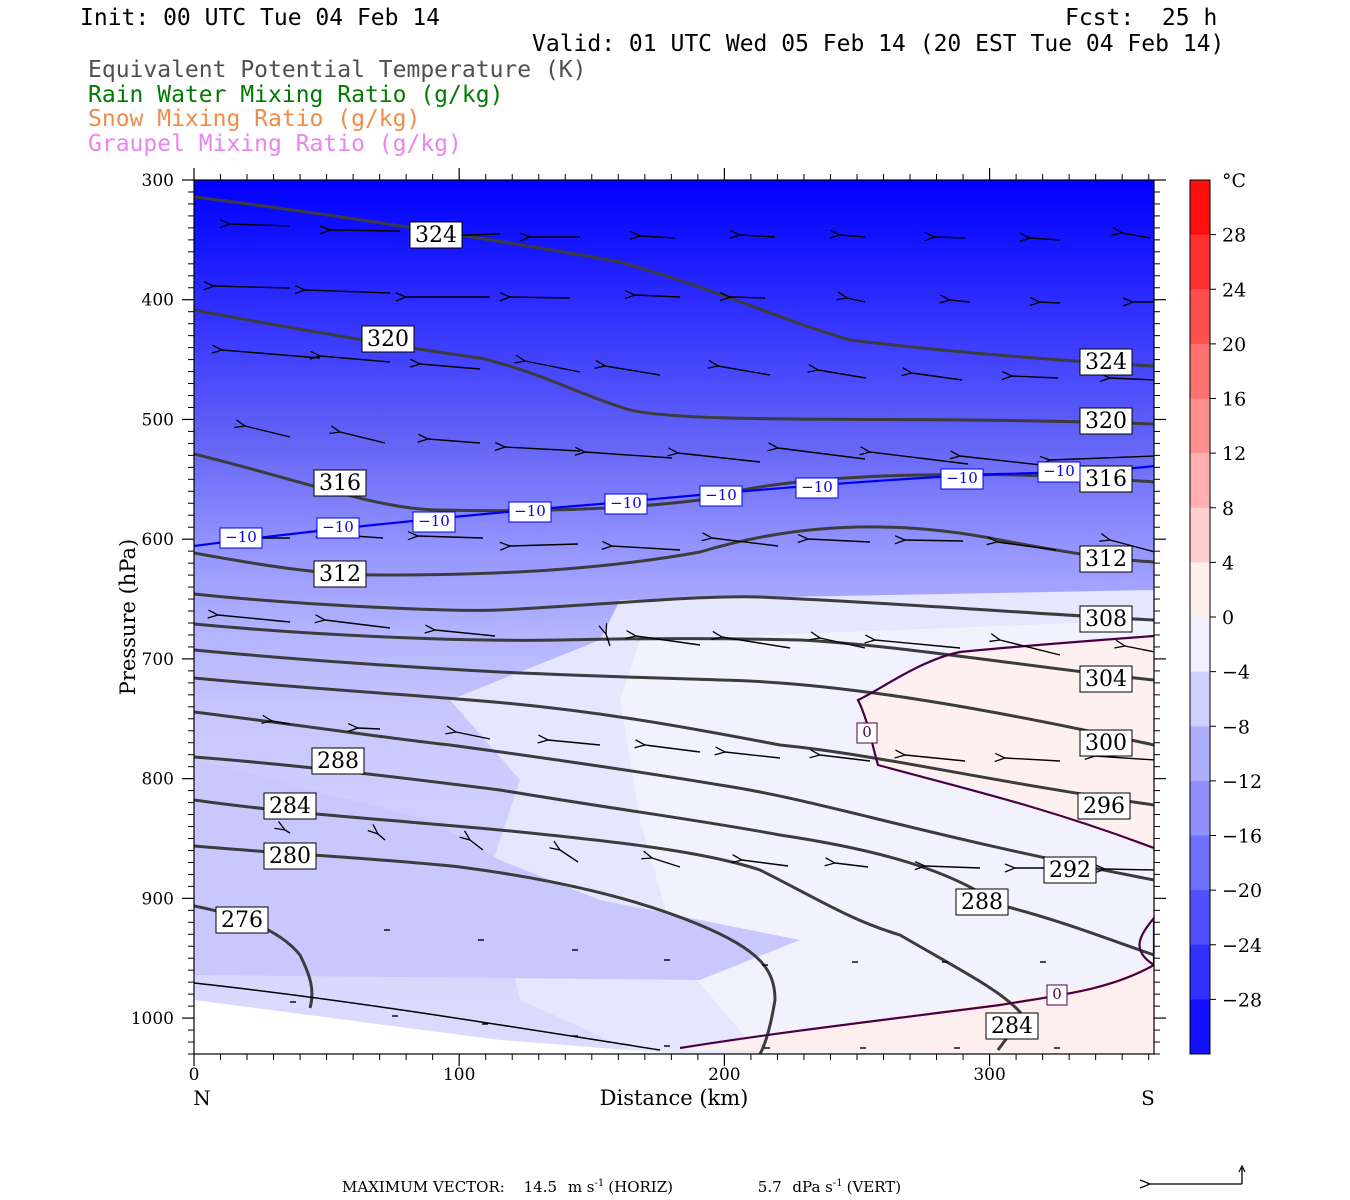 Image resolution: width=1350 pixels, height=1200 pixels. I want to click on init-time: Init: 00 UTC Tue 04 Feb 14, so click(260, 18).